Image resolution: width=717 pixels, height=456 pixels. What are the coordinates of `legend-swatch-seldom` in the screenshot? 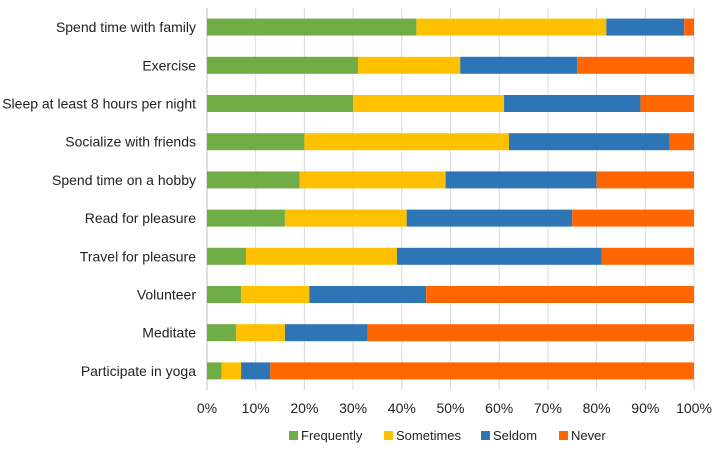 It's located at (485, 435).